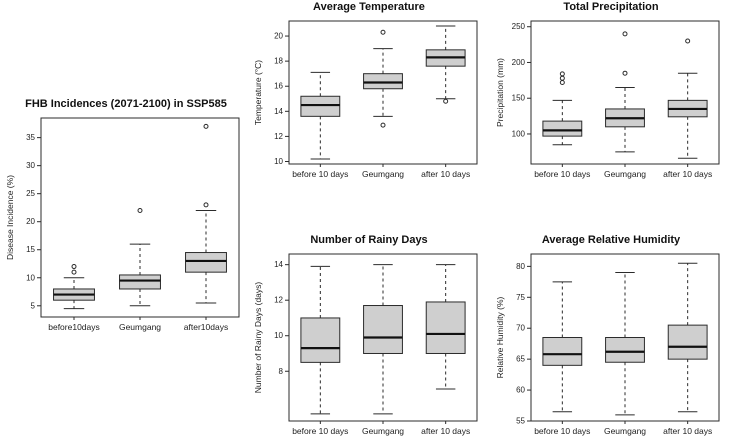  I want to click on svg-text: before10days, so click(74, 327).